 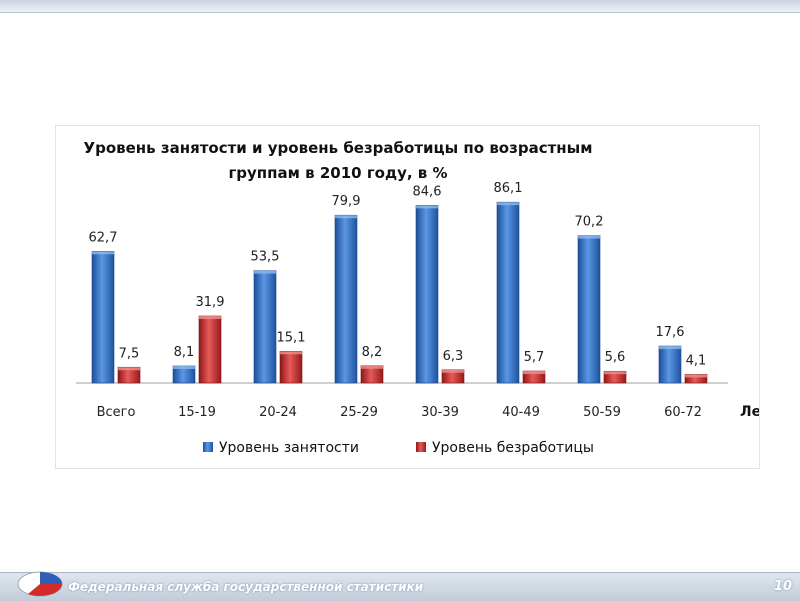 What do you see at coordinates (683, 412) in the screenshot?
I see `x-tick-label-8: 60-72` at bounding box center [683, 412].